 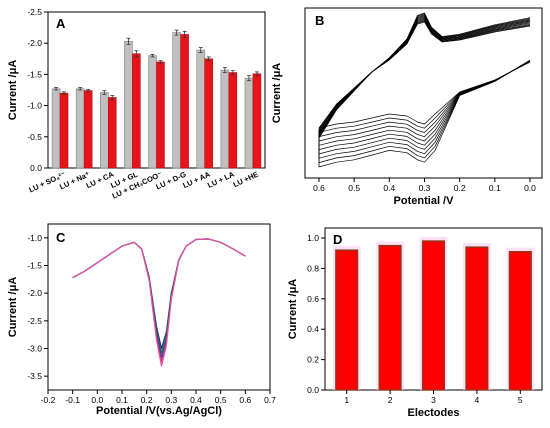 What do you see at coordinates (13, 90) in the screenshot?
I see `y-axis-label-a: Current /μA` at bounding box center [13, 90].